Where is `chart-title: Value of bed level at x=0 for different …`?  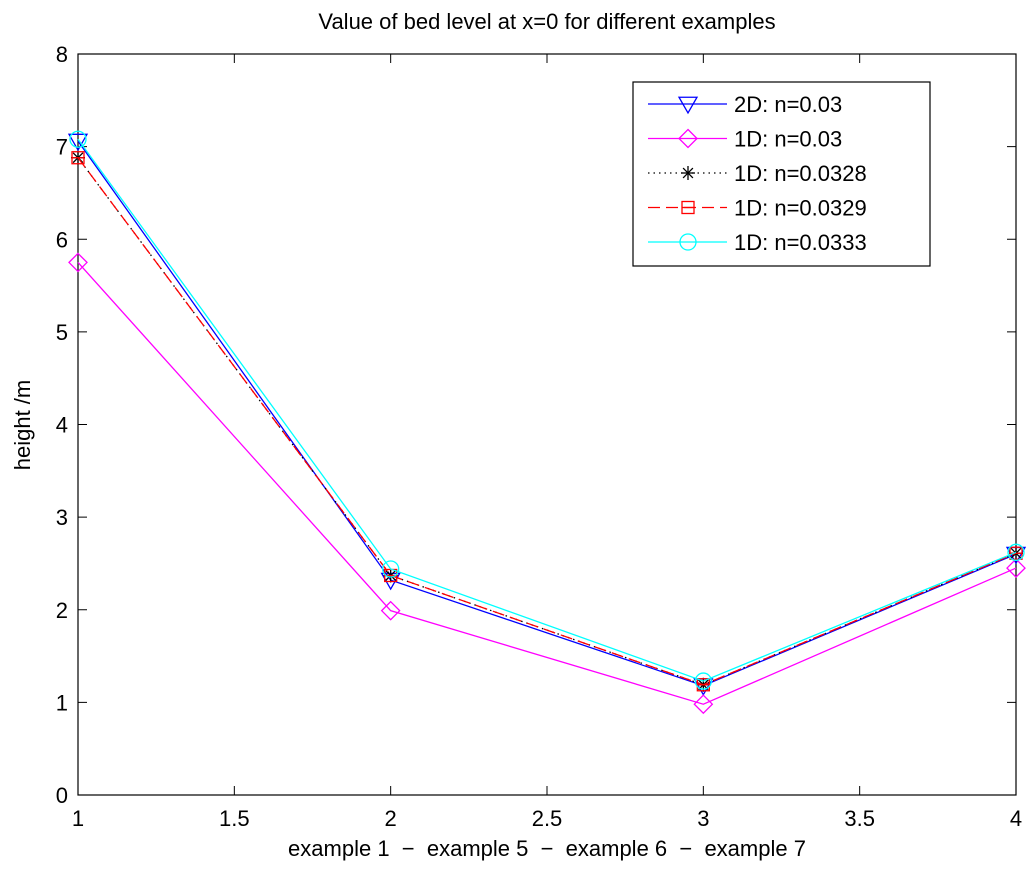
chart-title: Value of bed level at x=0 for different … is located at coordinates (546, 21).